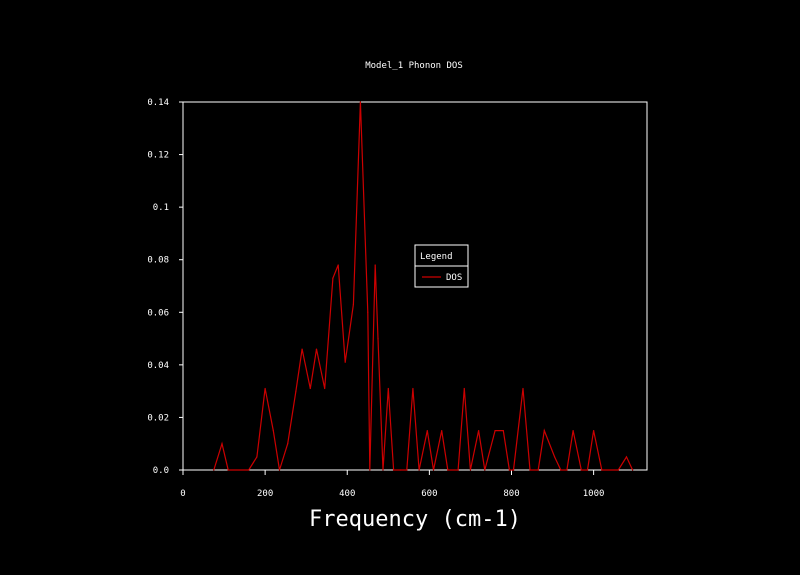  Describe the element at coordinates (182, 494) in the screenshot. I see `x-tick-label: 0` at that location.